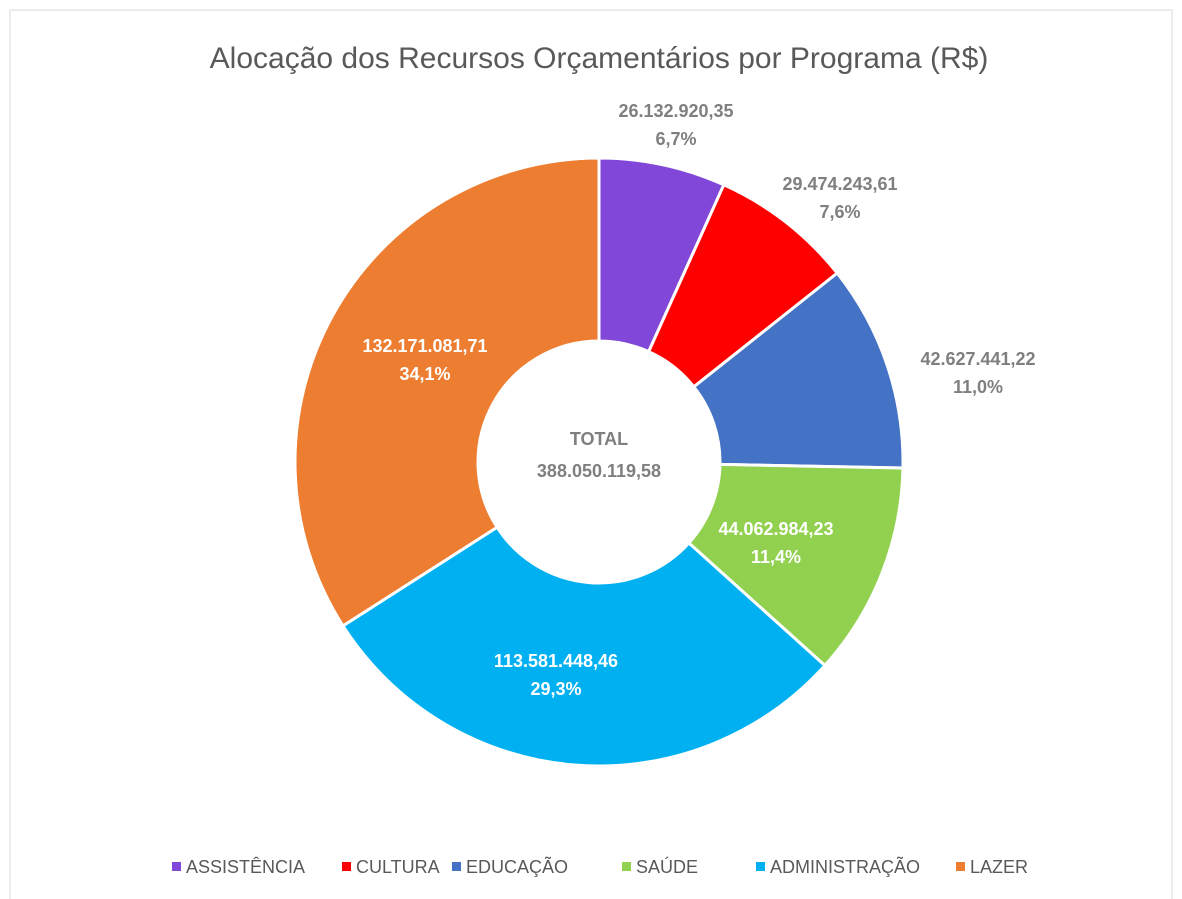 Image resolution: width=1182 pixels, height=899 pixels. Describe the element at coordinates (517, 866) in the screenshot. I see `legend-label: EDUCAÇÃO` at that location.